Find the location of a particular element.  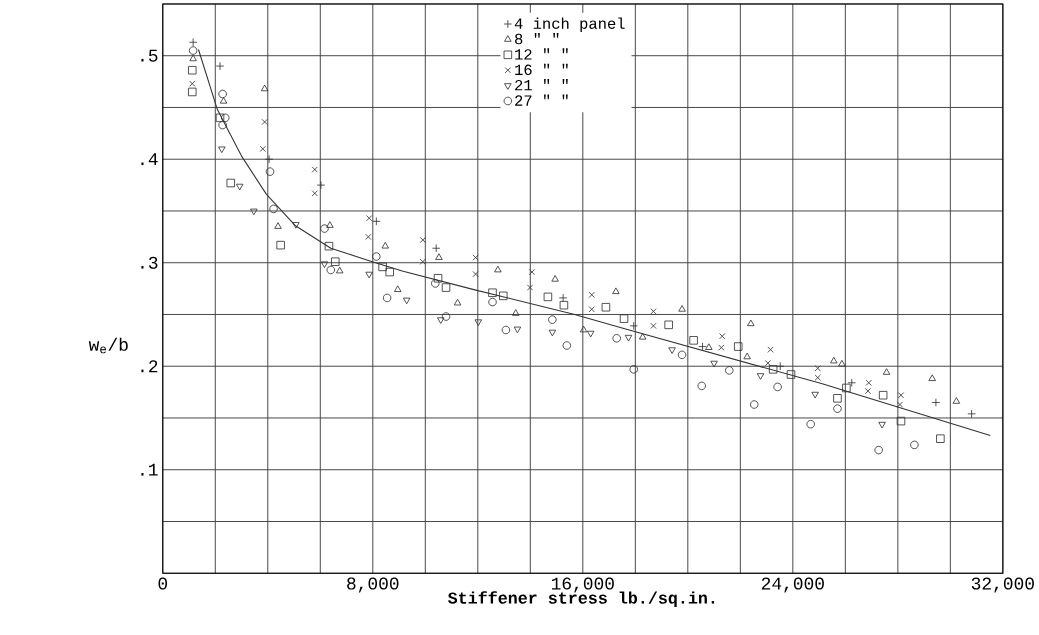

x-tick-label: 24,000 is located at coordinates (792, 585).